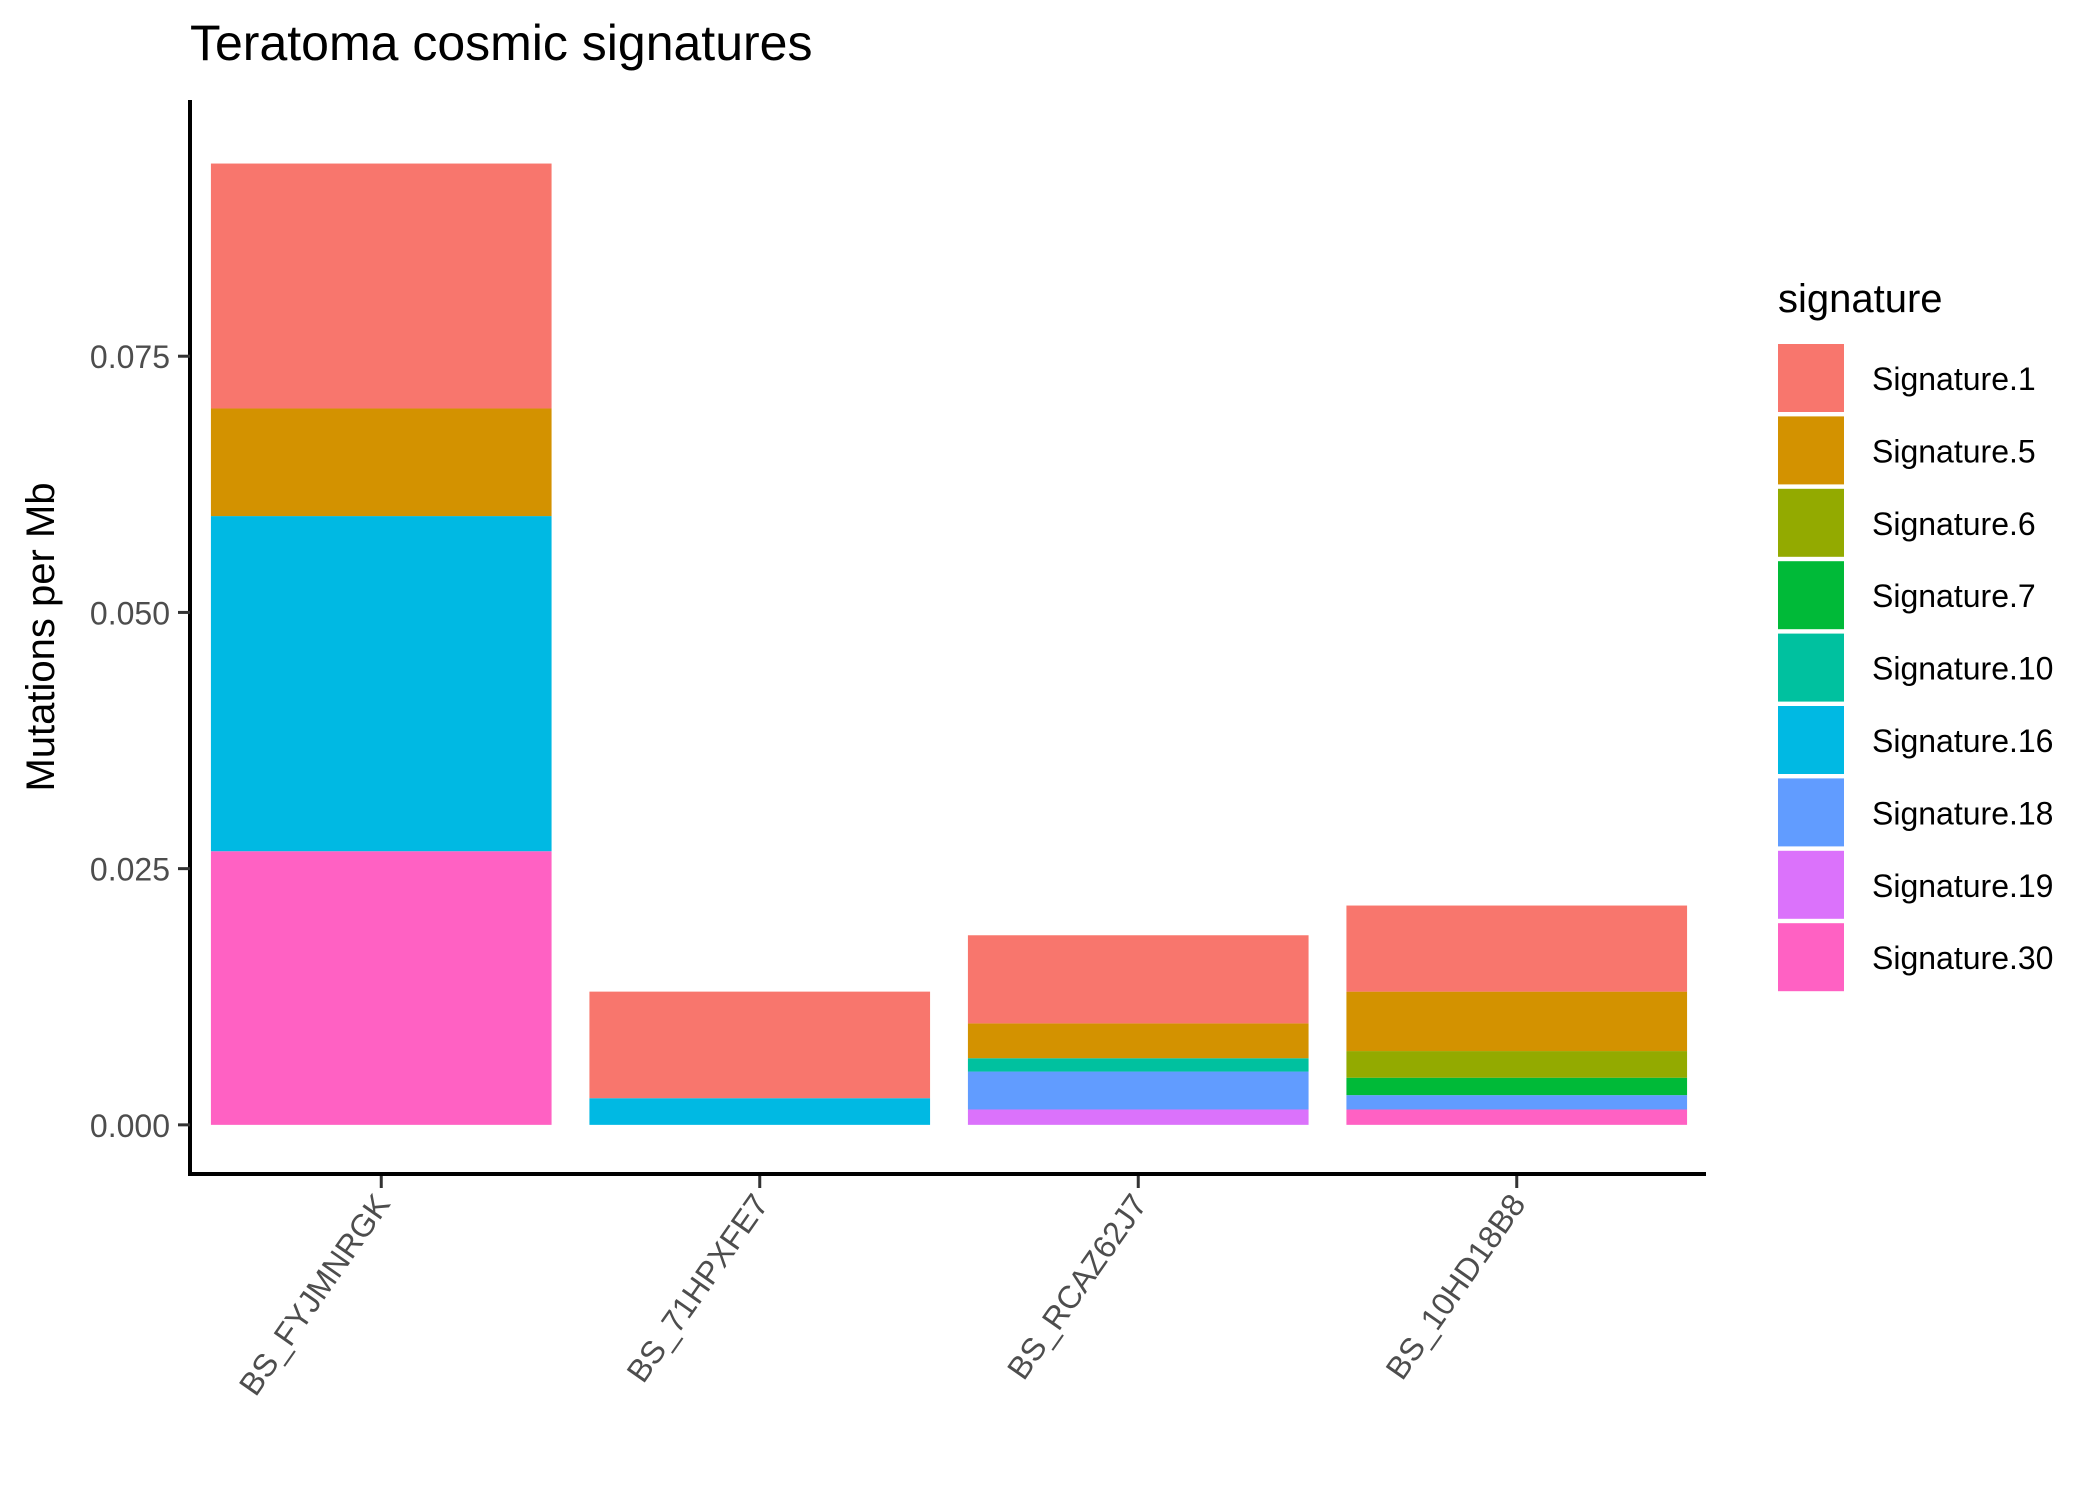  Describe the element at coordinates (130, 870) in the screenshot. I see `y-tick-label: 0.025` at that location.